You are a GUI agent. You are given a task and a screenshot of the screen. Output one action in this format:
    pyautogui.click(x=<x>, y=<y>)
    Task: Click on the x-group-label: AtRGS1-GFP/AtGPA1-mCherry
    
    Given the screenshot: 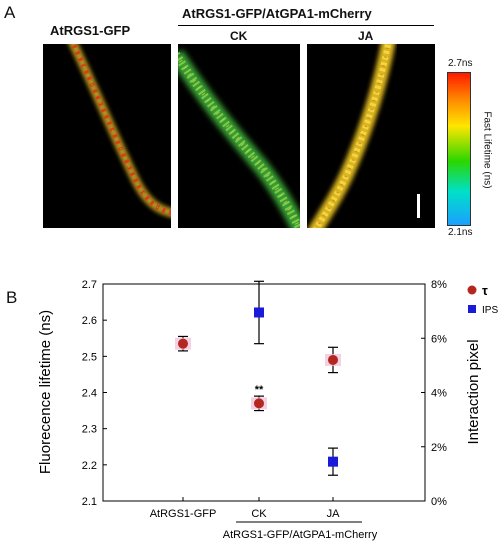 What is the action you would take?
    pyautogui.click(x=300, y=535)
    